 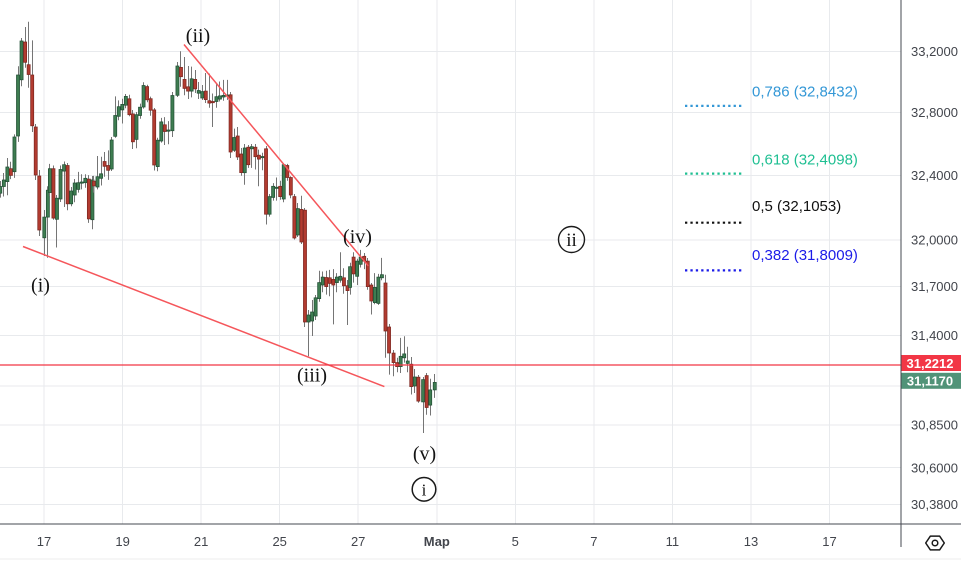 I want to click on svg-text: ii, so click(x=571, y=240).